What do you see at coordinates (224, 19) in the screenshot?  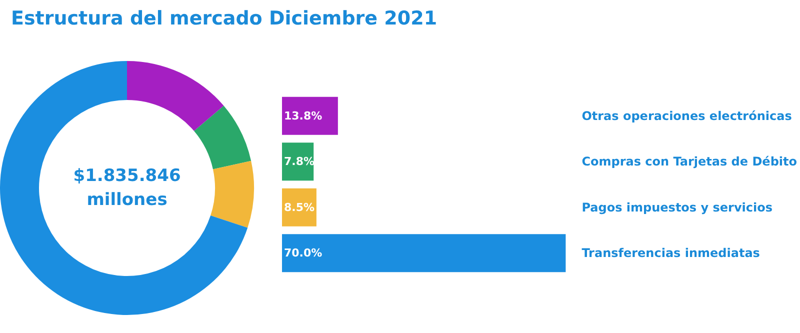 I see `chart-title: Estructura del mercado Diciembre 2021` at bounding box center [224, 19].